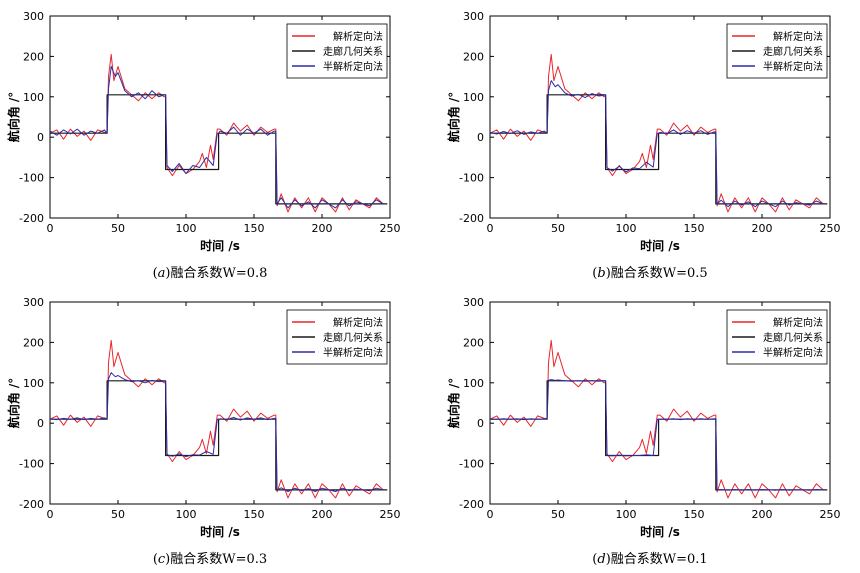 The height and width of the screenshot is (573, 860). Describe the element at coordinates (601, 273) in the screenshot. I see `caption-letter-b: b` at that location.